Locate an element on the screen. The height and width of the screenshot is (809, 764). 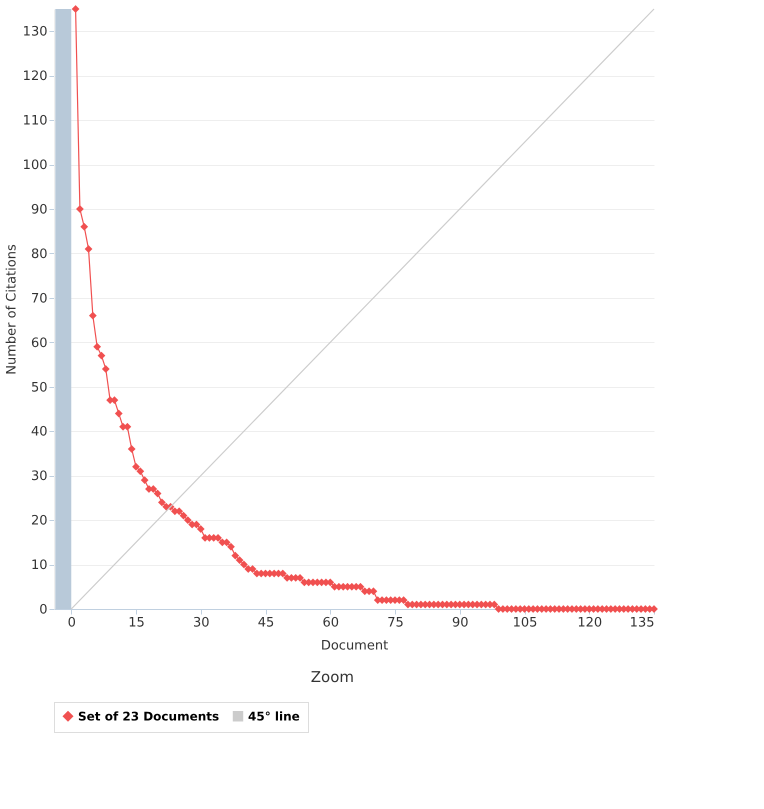
text: Zoom is located at coordinates (332, 677).